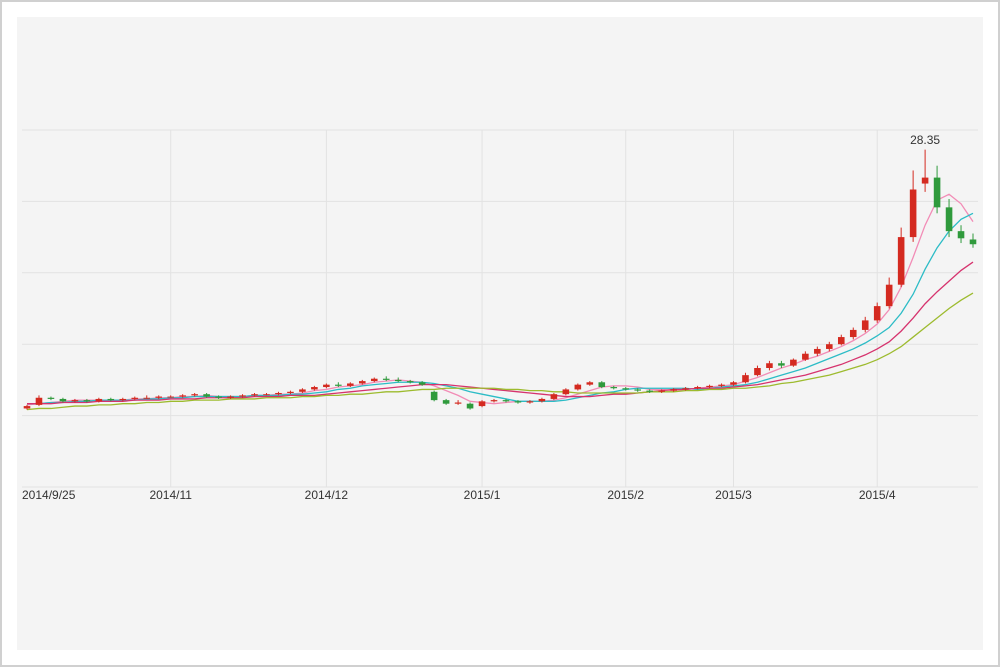  I want to click on x-tick-label: 2015/2, so click(625, 495).